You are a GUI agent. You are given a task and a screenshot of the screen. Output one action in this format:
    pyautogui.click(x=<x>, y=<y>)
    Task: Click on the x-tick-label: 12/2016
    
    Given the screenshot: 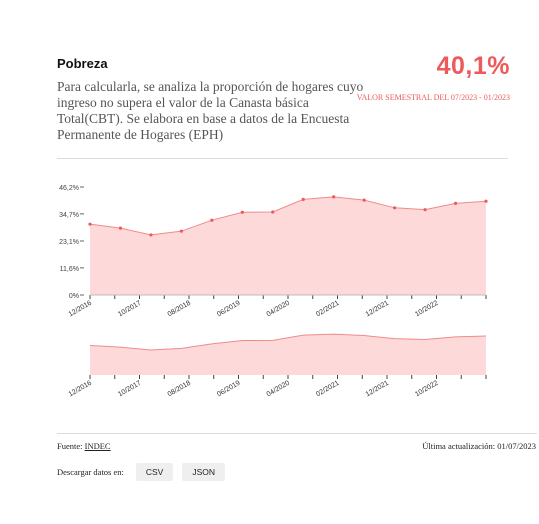 What is the action you would take?
    pyautogui.click(x=81, y=309)
    